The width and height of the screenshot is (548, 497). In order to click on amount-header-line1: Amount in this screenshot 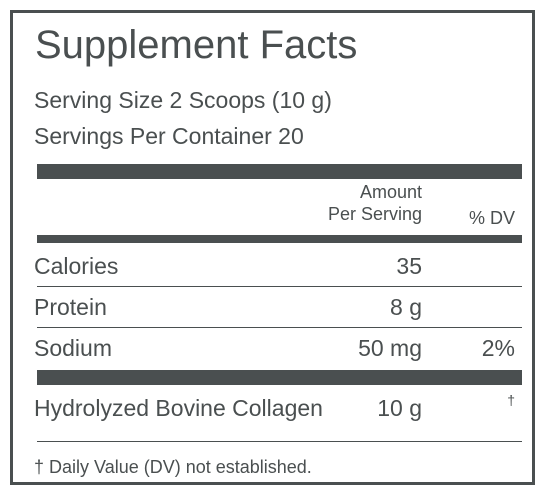, I will do `click(390, 192)`.